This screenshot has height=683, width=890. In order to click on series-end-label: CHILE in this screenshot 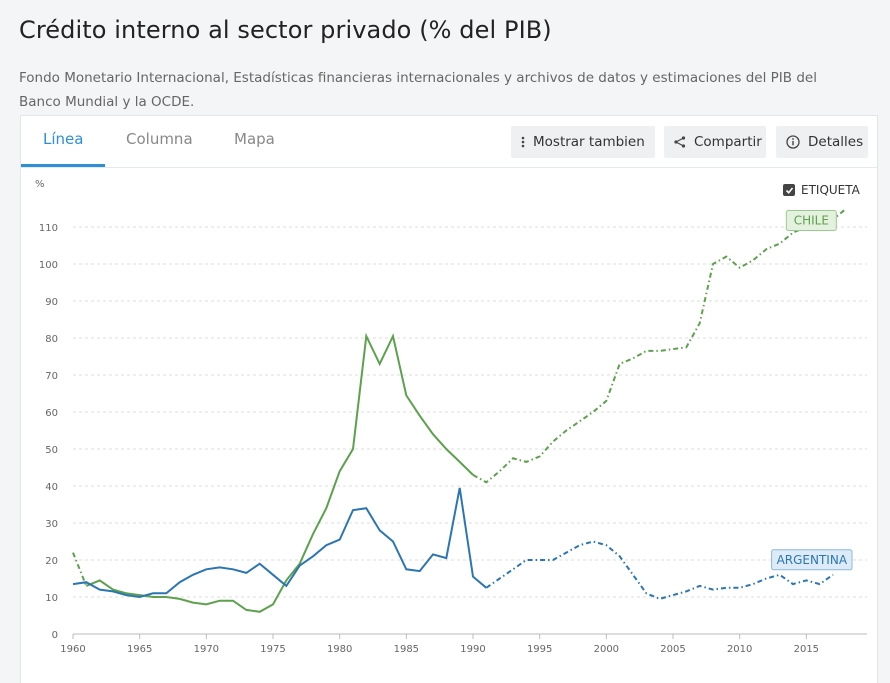, I will do `click(811, 221)`.